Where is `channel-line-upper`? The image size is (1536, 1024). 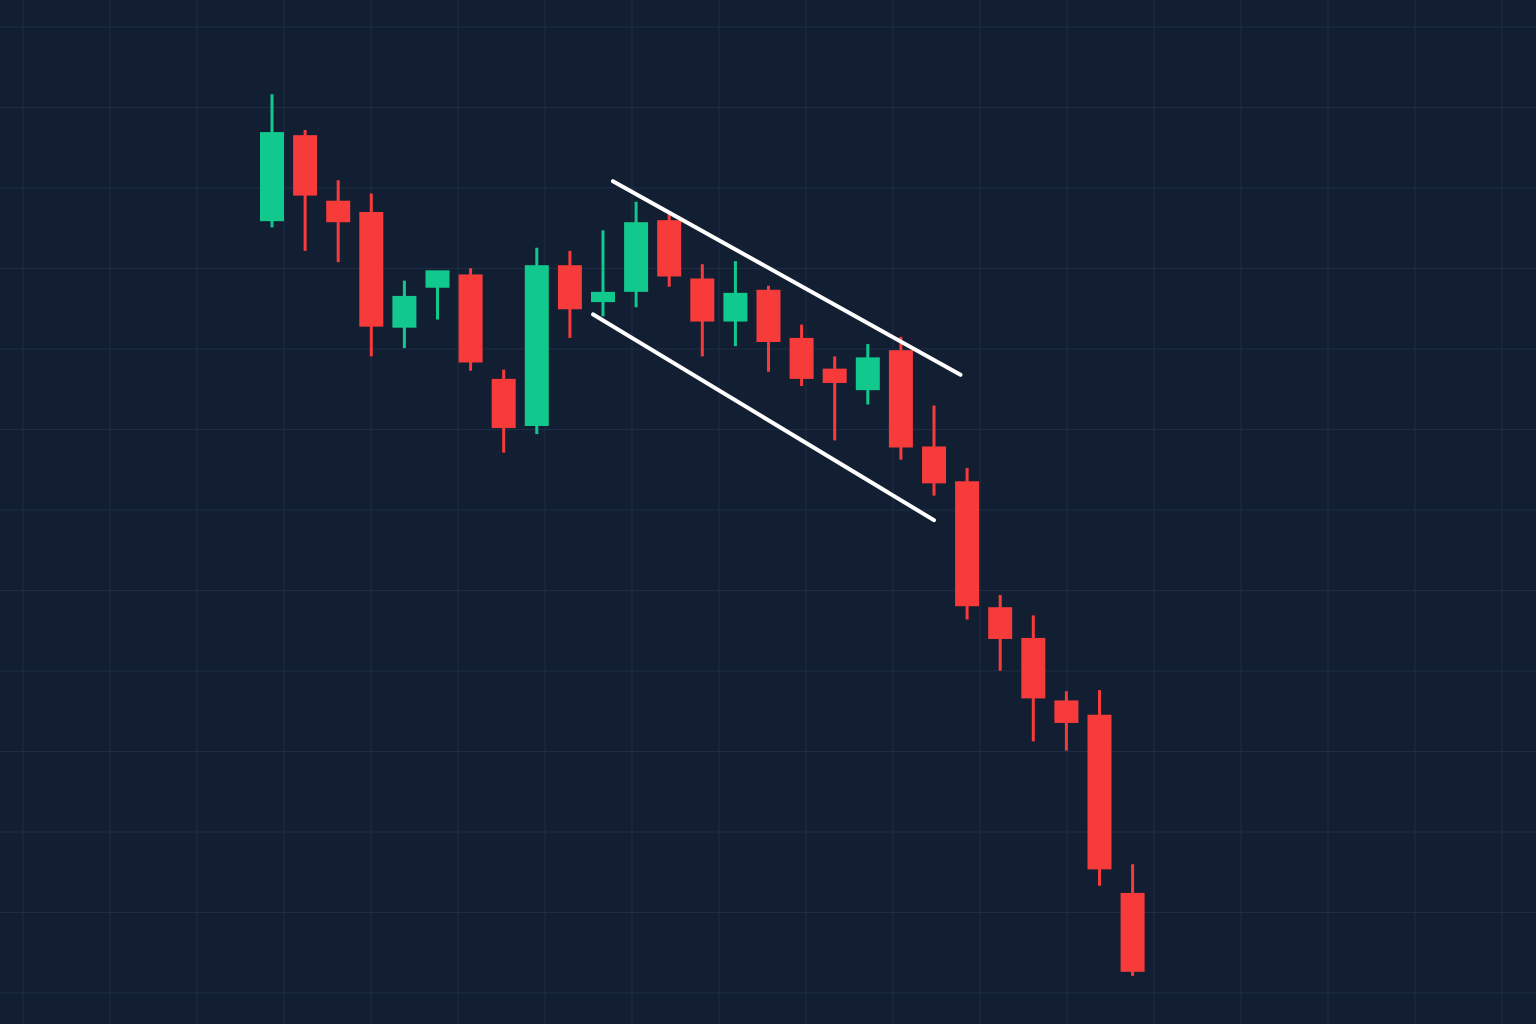
channel-line-upper is located at coordinates (786, 278).